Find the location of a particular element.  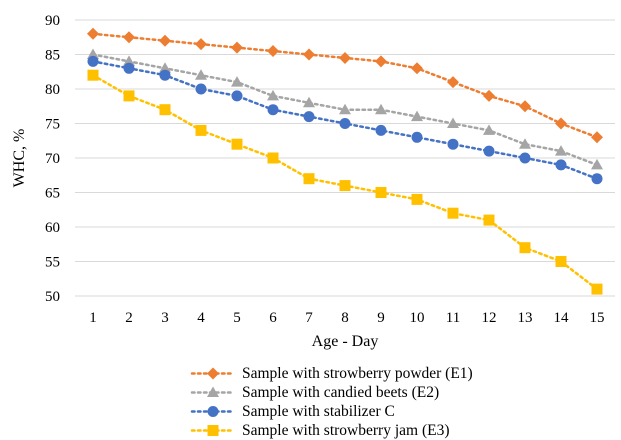

x-tick-label: 11 is located at coordinates (453, 318).